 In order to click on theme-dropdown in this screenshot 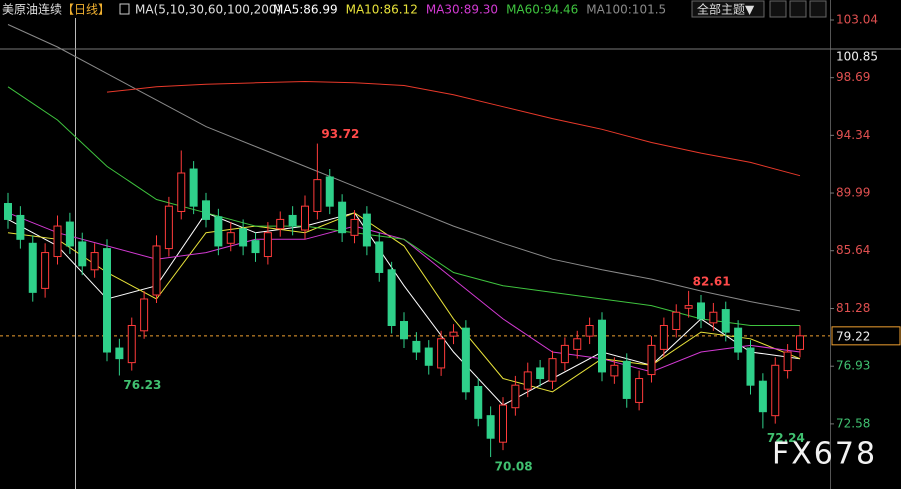, I will do `click(728, 9)`.